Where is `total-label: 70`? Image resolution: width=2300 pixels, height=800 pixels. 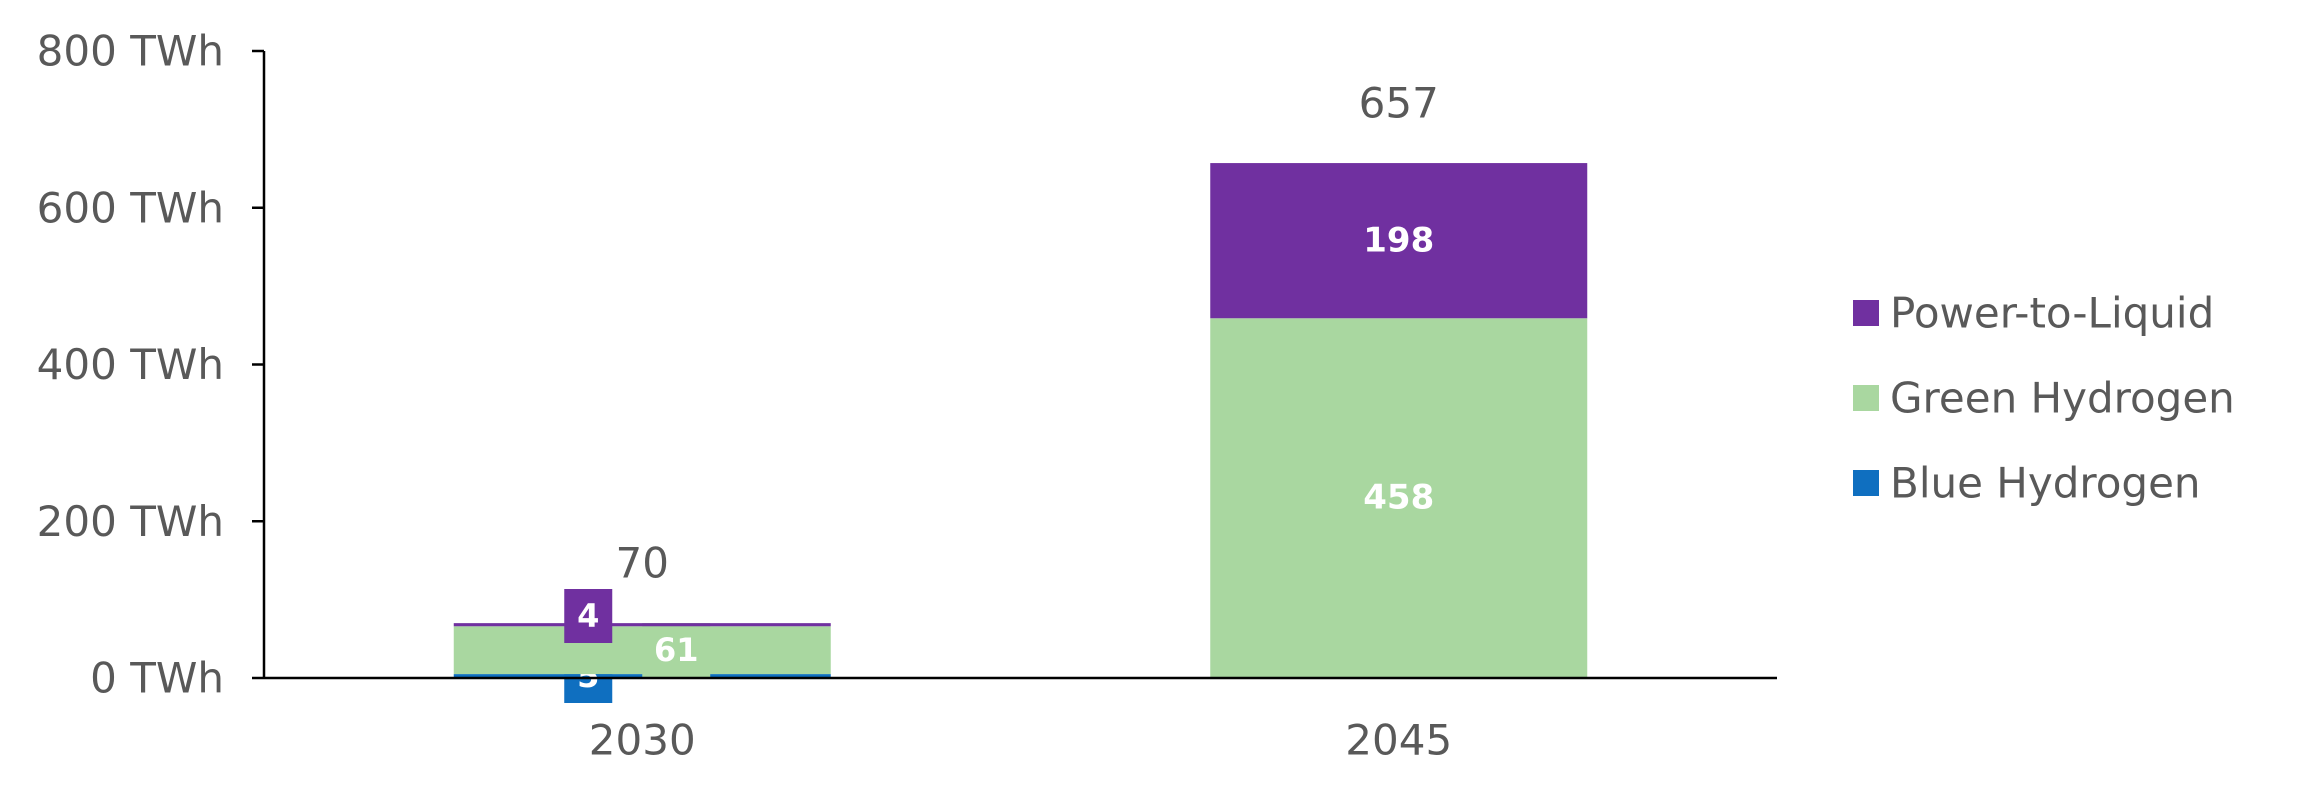
total-label: 70 is located at coordinates (642, 563).